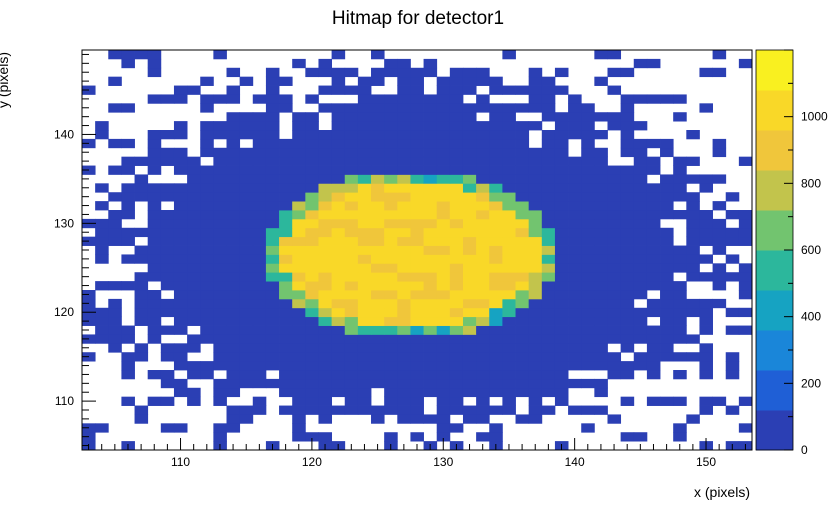 Image resolution: width=835 pixels, height=505 pixels. I want to click on colorbar-segment, so click(774, 430).